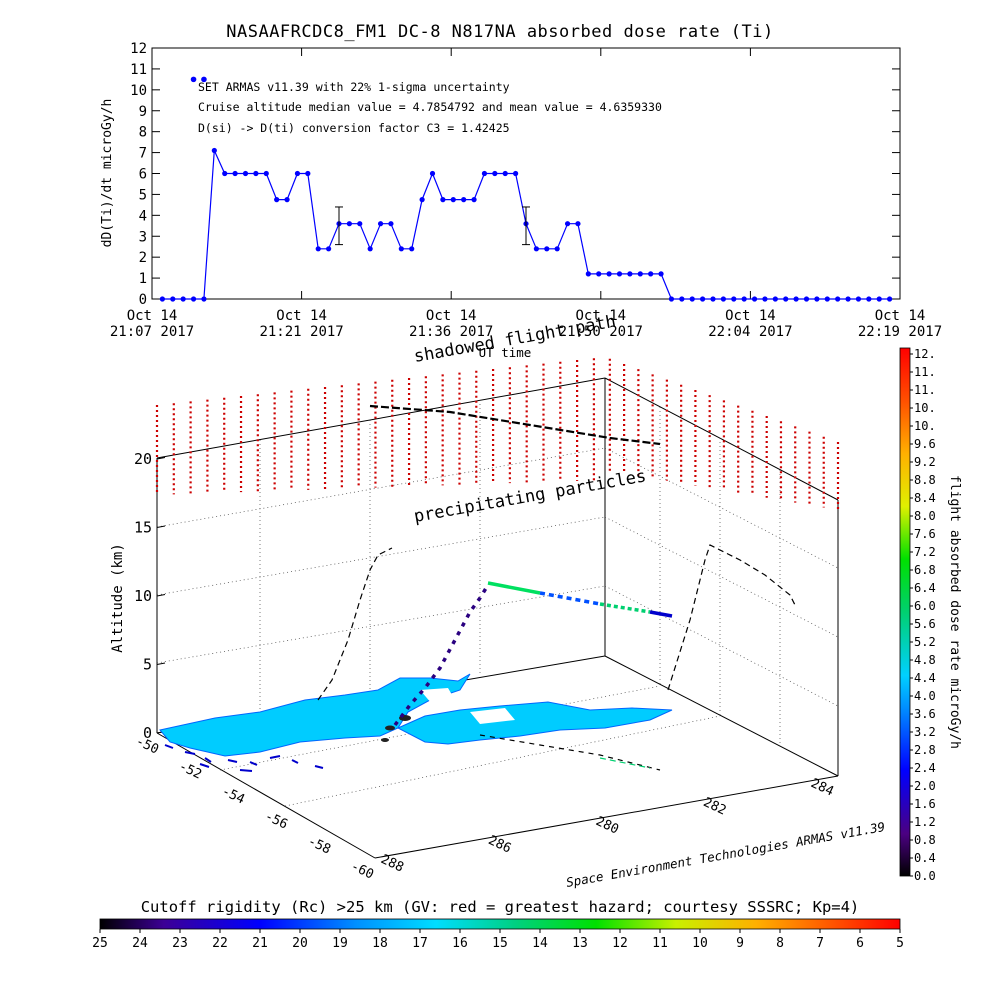 The image size is (1000, 1000). Describe the element at coordinates (925, 624) in the screenshot. I see `dose-colorbar-tick-label: 5.6` at that location.